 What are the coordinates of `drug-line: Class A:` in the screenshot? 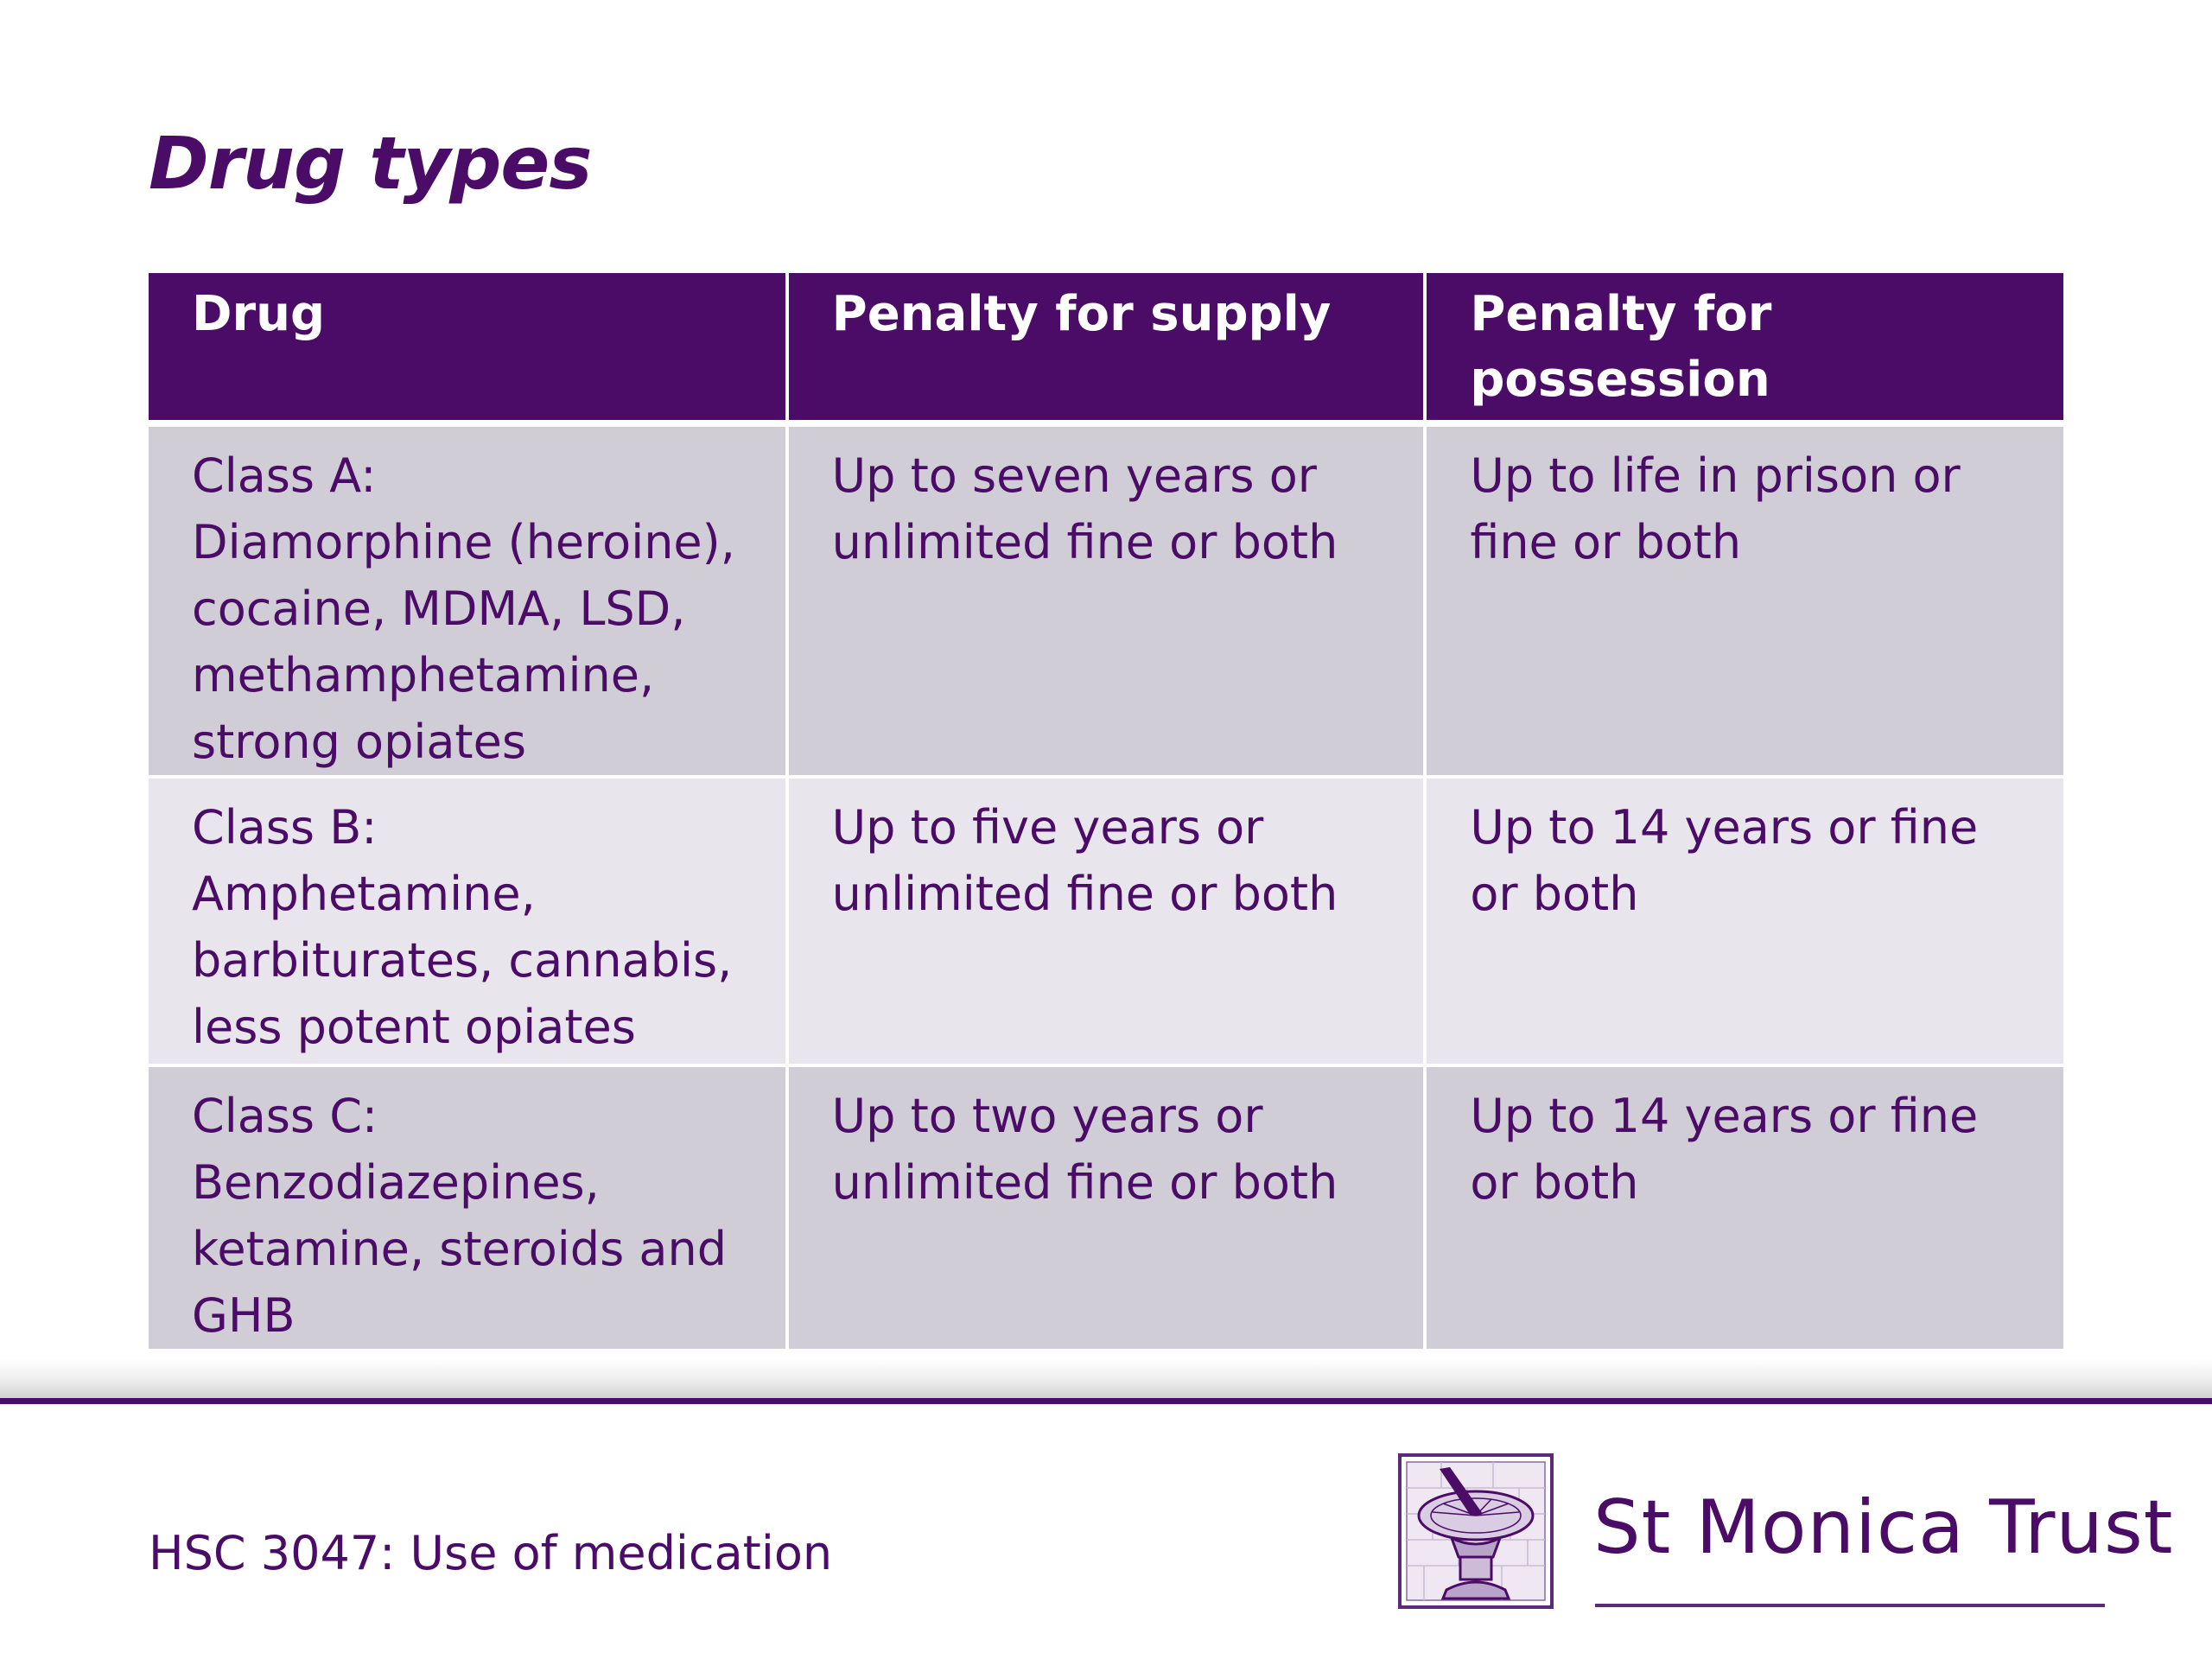 It's located at (284, 475).